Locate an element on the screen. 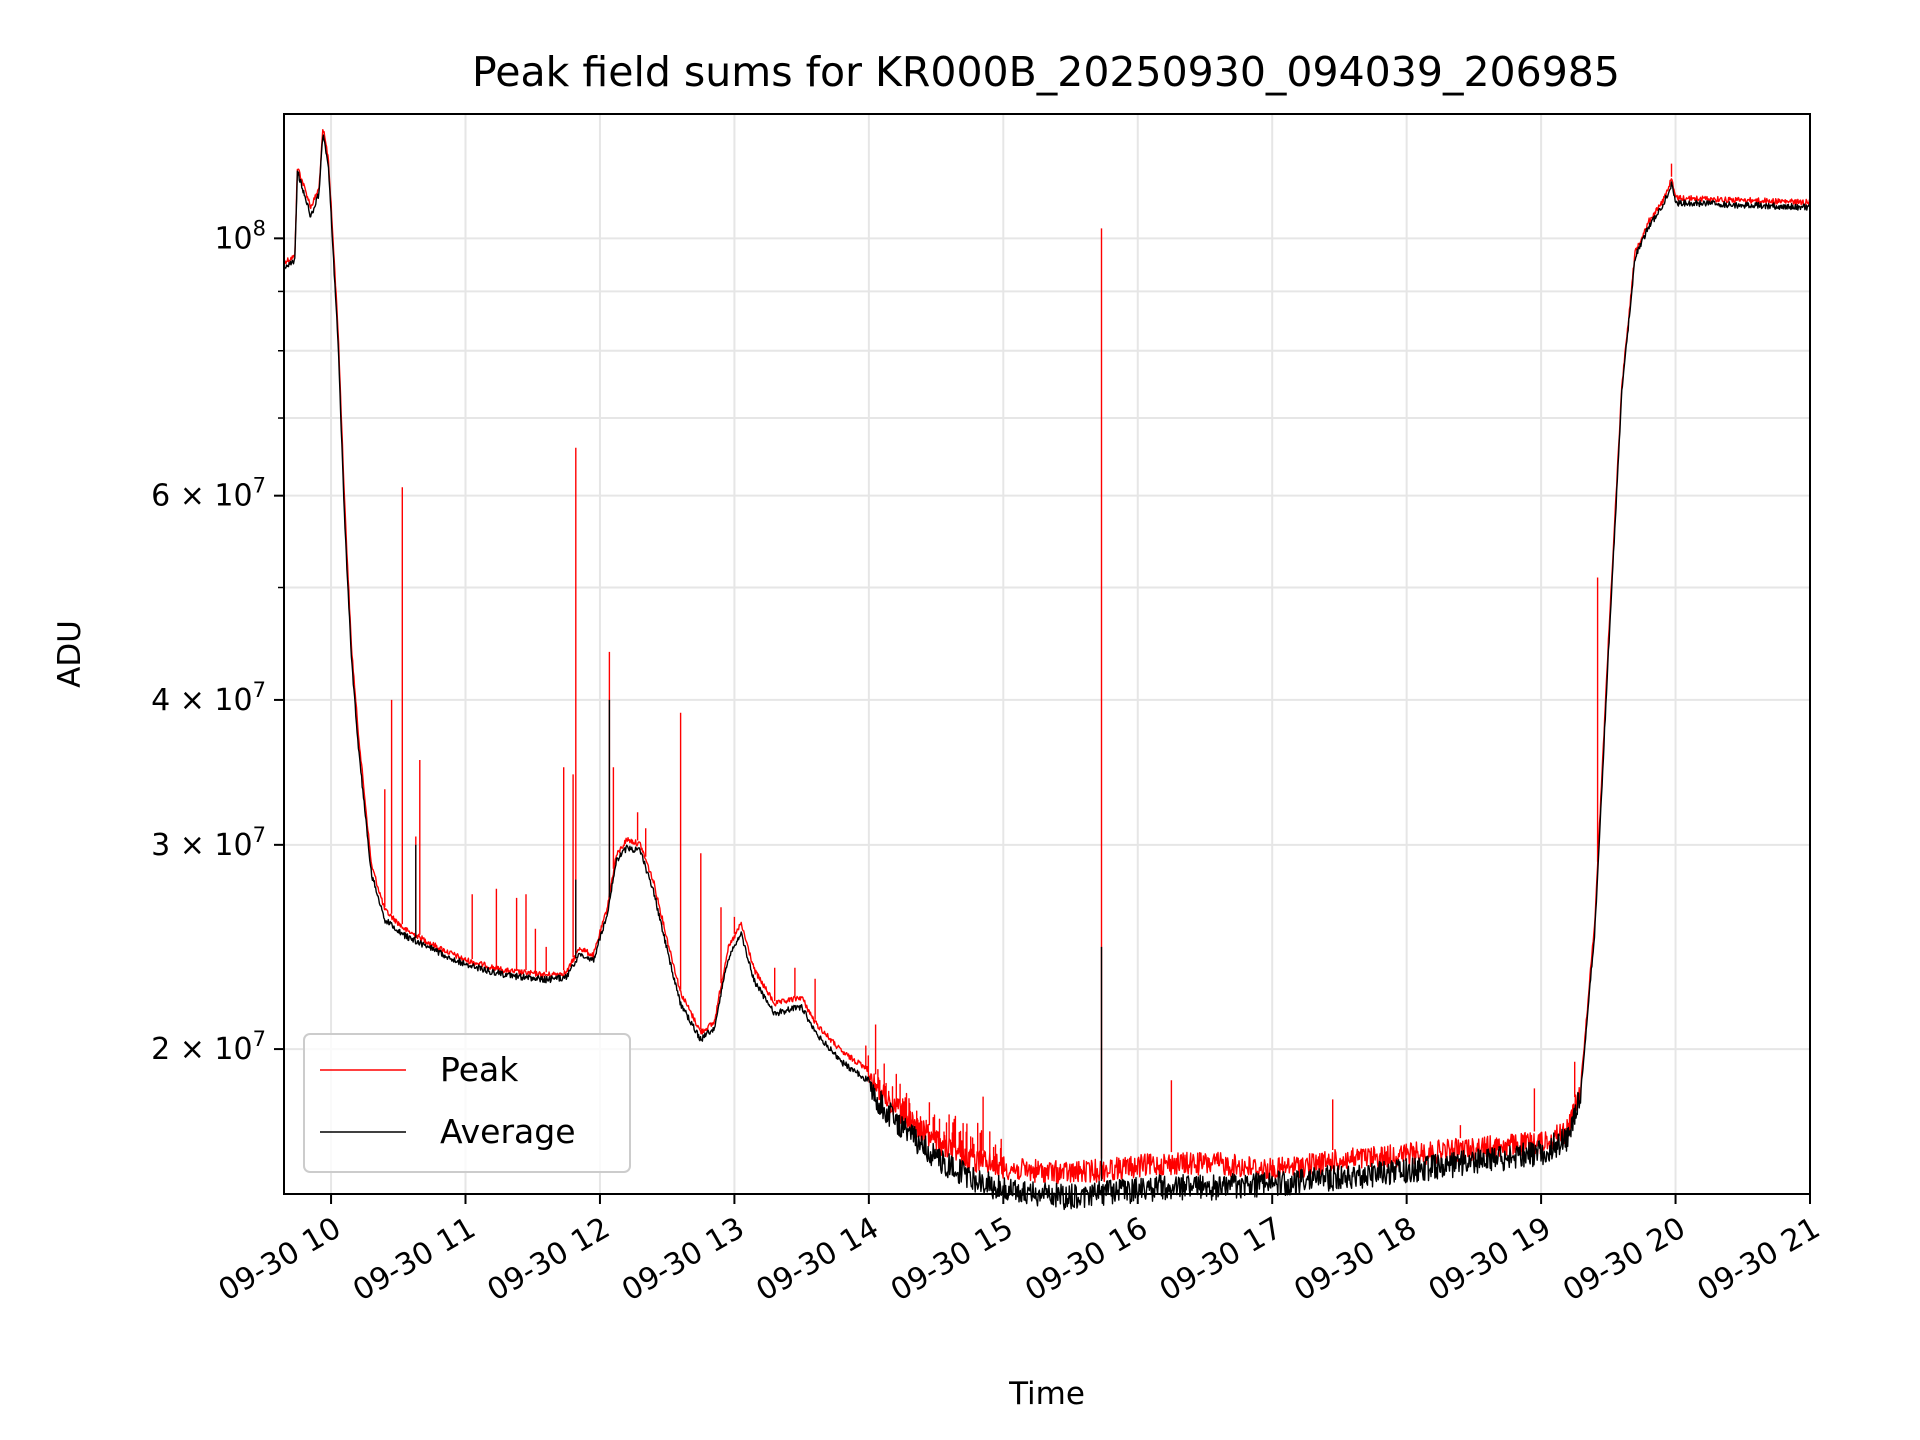 The width and height of the screenshot is (1920, 1440). x-axis-title: Time is located at coordinates (1046, 1394).